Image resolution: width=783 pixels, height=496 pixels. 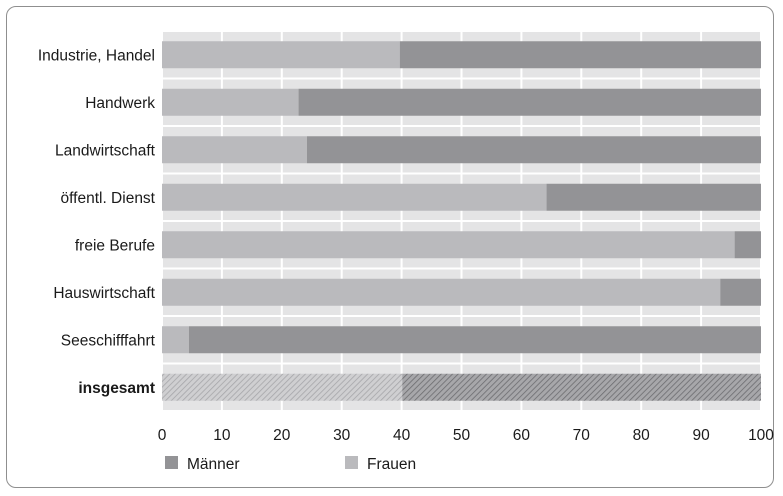 I want to click on legend-label-frauen: Frauen, so click(x=391, y=464).